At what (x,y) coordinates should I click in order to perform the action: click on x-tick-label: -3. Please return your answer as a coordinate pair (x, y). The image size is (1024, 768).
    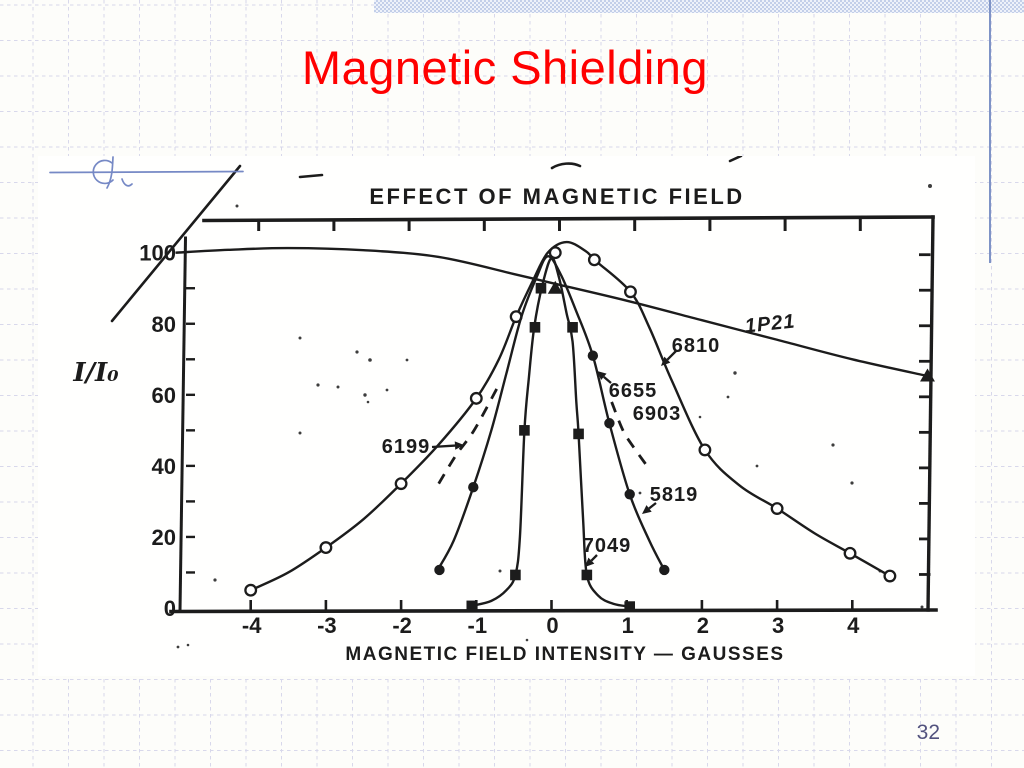
    Looking at the image, I should click on (327, 625).